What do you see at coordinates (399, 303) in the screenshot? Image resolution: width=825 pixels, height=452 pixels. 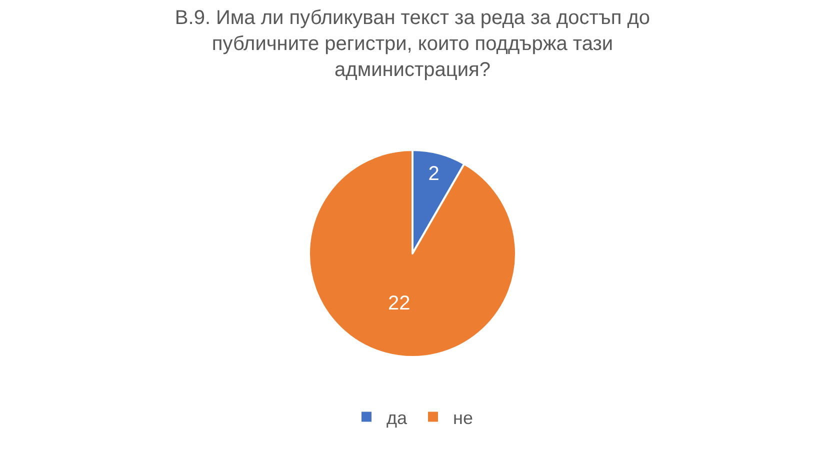 I see `data-label: 22` at bounding box center [399, 303].